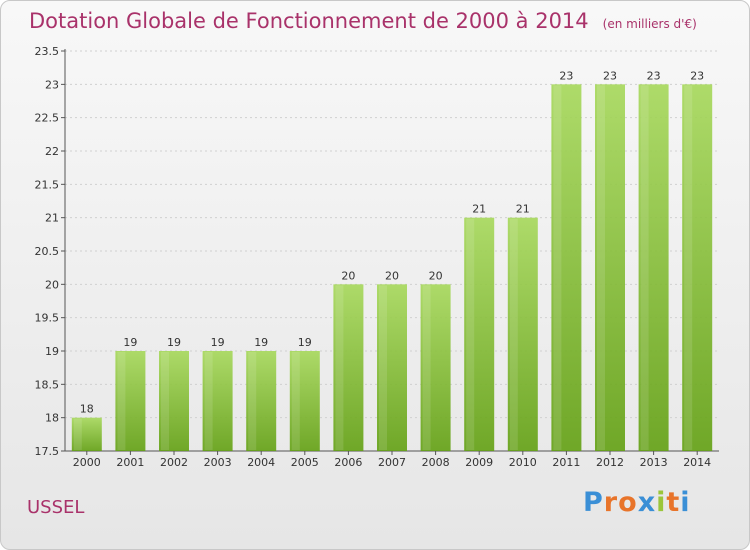 The image size is (750, 550). What do you see at coordinates (52, 351) in the screenshot?
I see `y-tick-label: 19` at bounding box center [52, 351].